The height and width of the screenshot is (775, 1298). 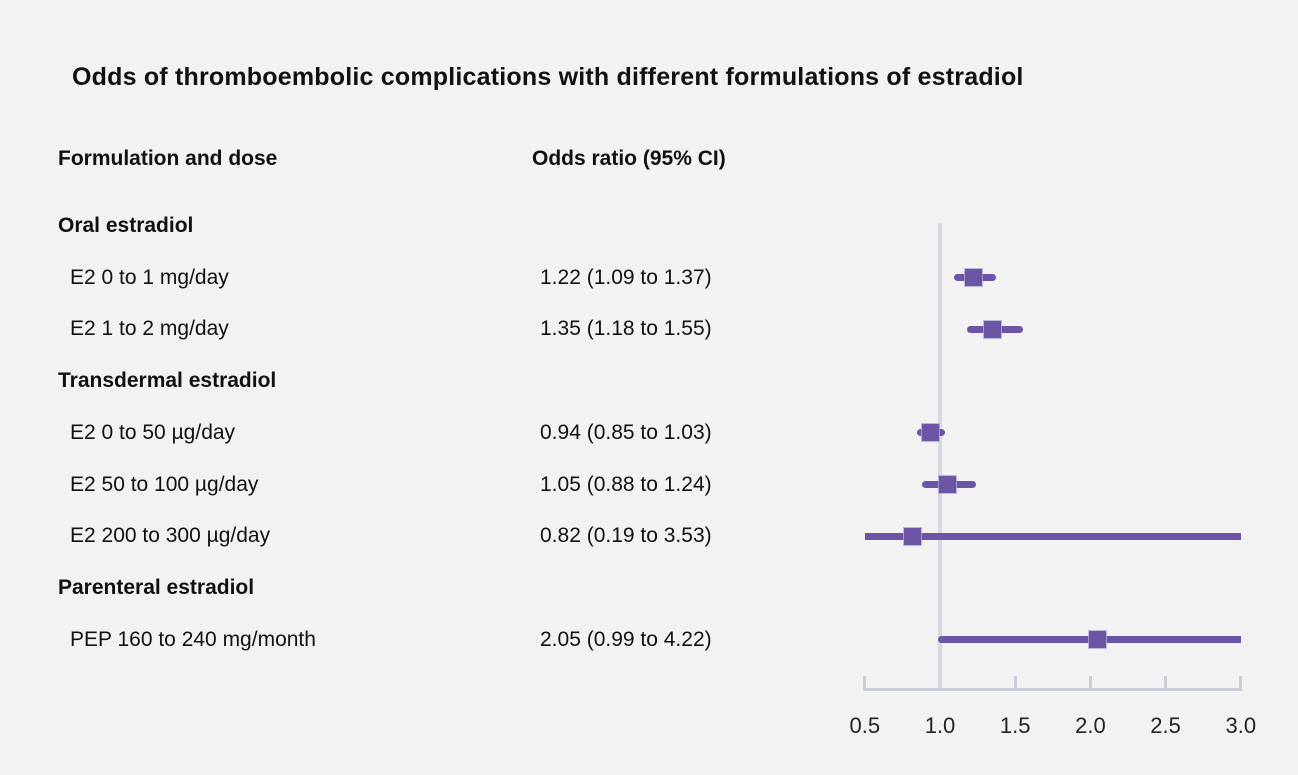 What do you see at coordinates (170, 536) in the screenshot?
I see `row-label: E2 200 to 300 µg/day` at bounding box center [170, 536].